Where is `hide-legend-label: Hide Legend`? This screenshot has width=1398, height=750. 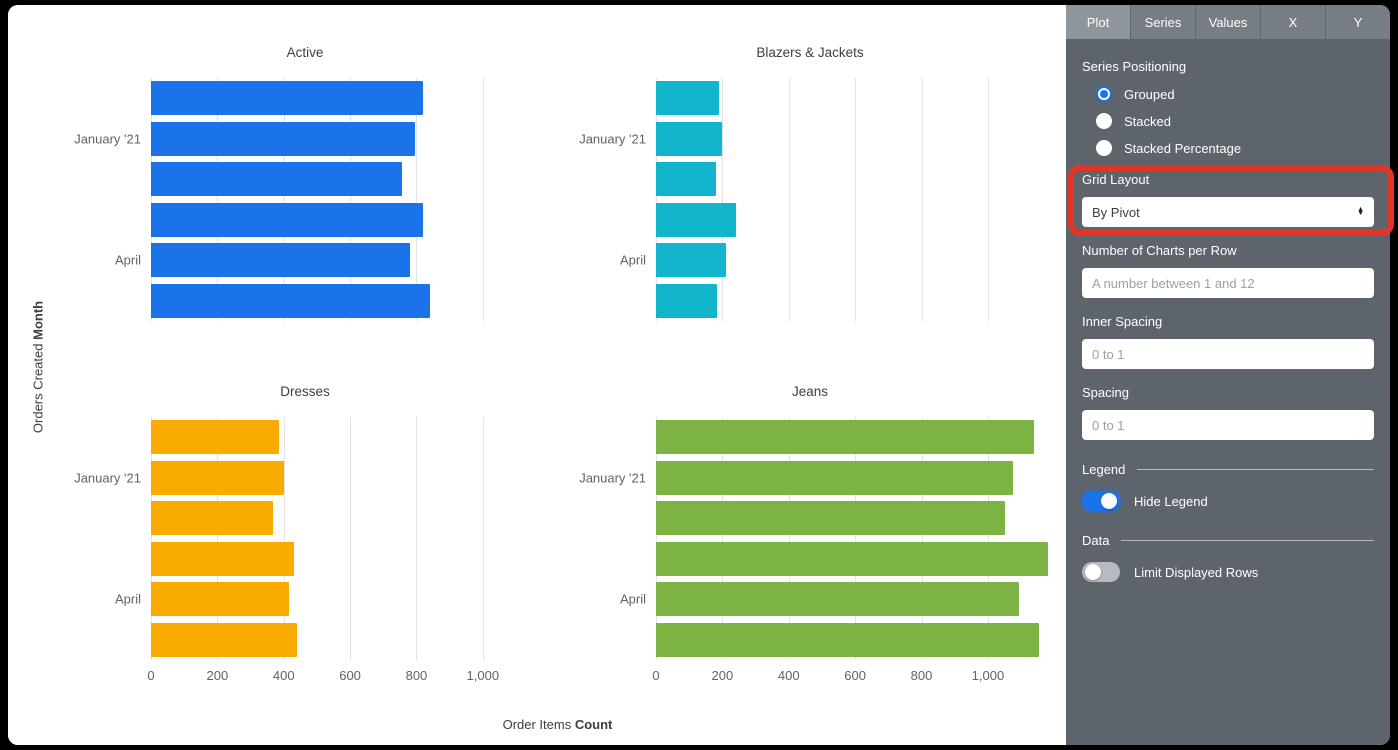 hide-legend-label: Hide Legend is located at coordinates (1171, 501).